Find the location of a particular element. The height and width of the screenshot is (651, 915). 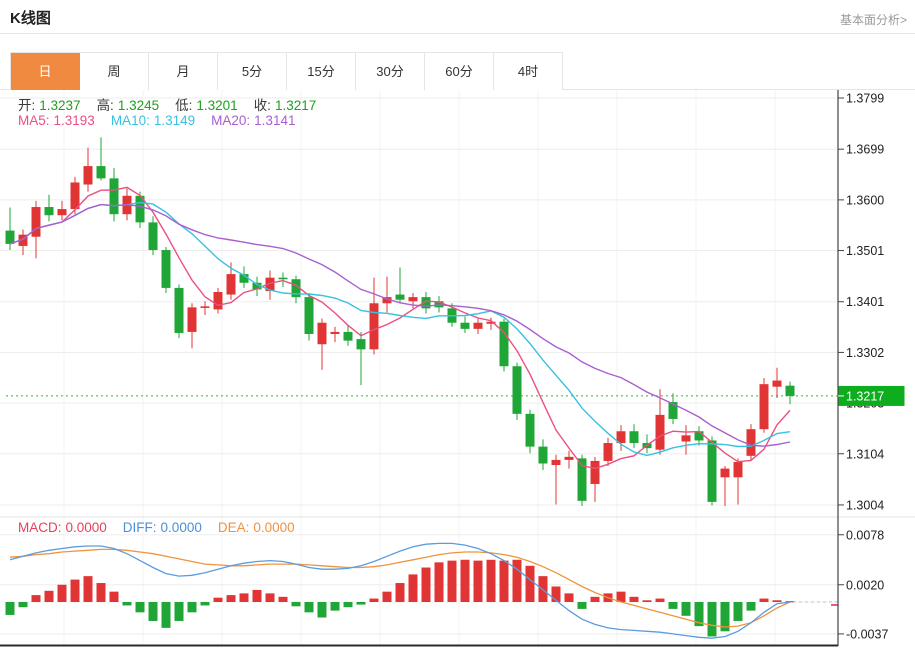

tab-15分: 15分 is located at coordinates (321, 71).